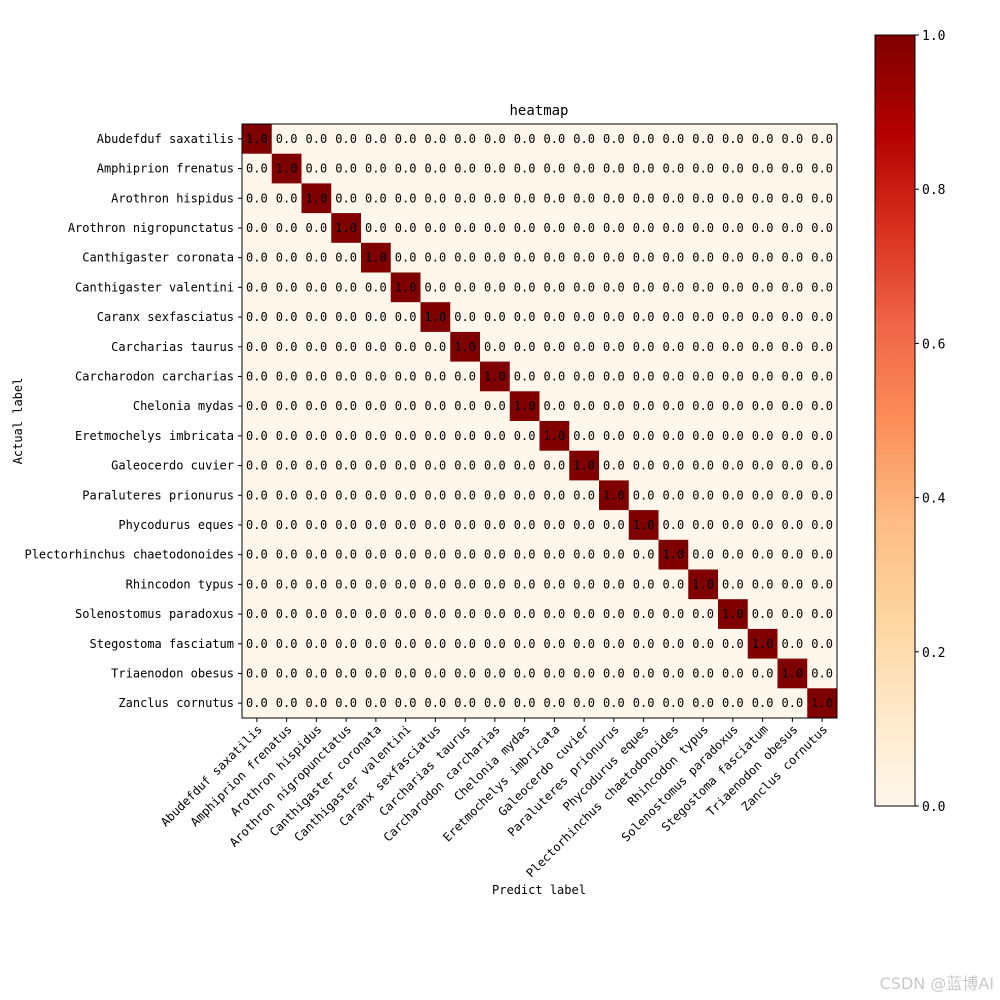  Describe the element at coordinates (172, 673) in the screenshot. I see `y-tick-label: Triaenodon obesus` at that location.